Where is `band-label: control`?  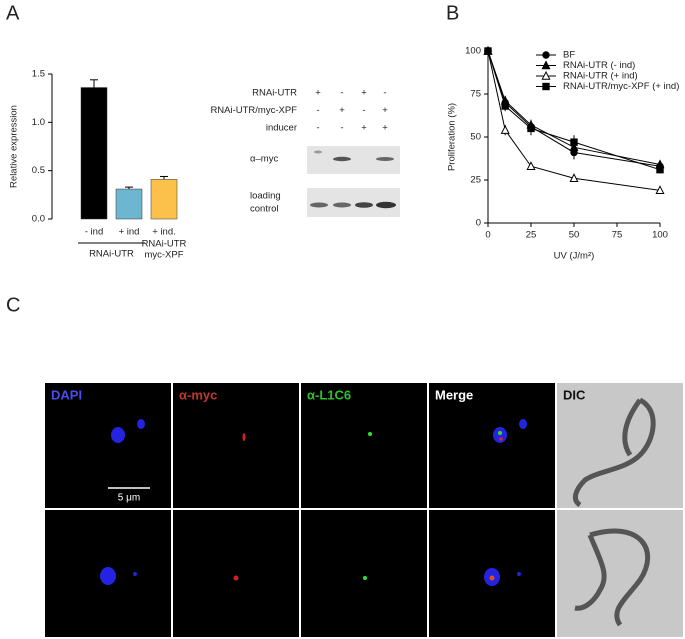
band-label: control is located at coordinates (264, 209).